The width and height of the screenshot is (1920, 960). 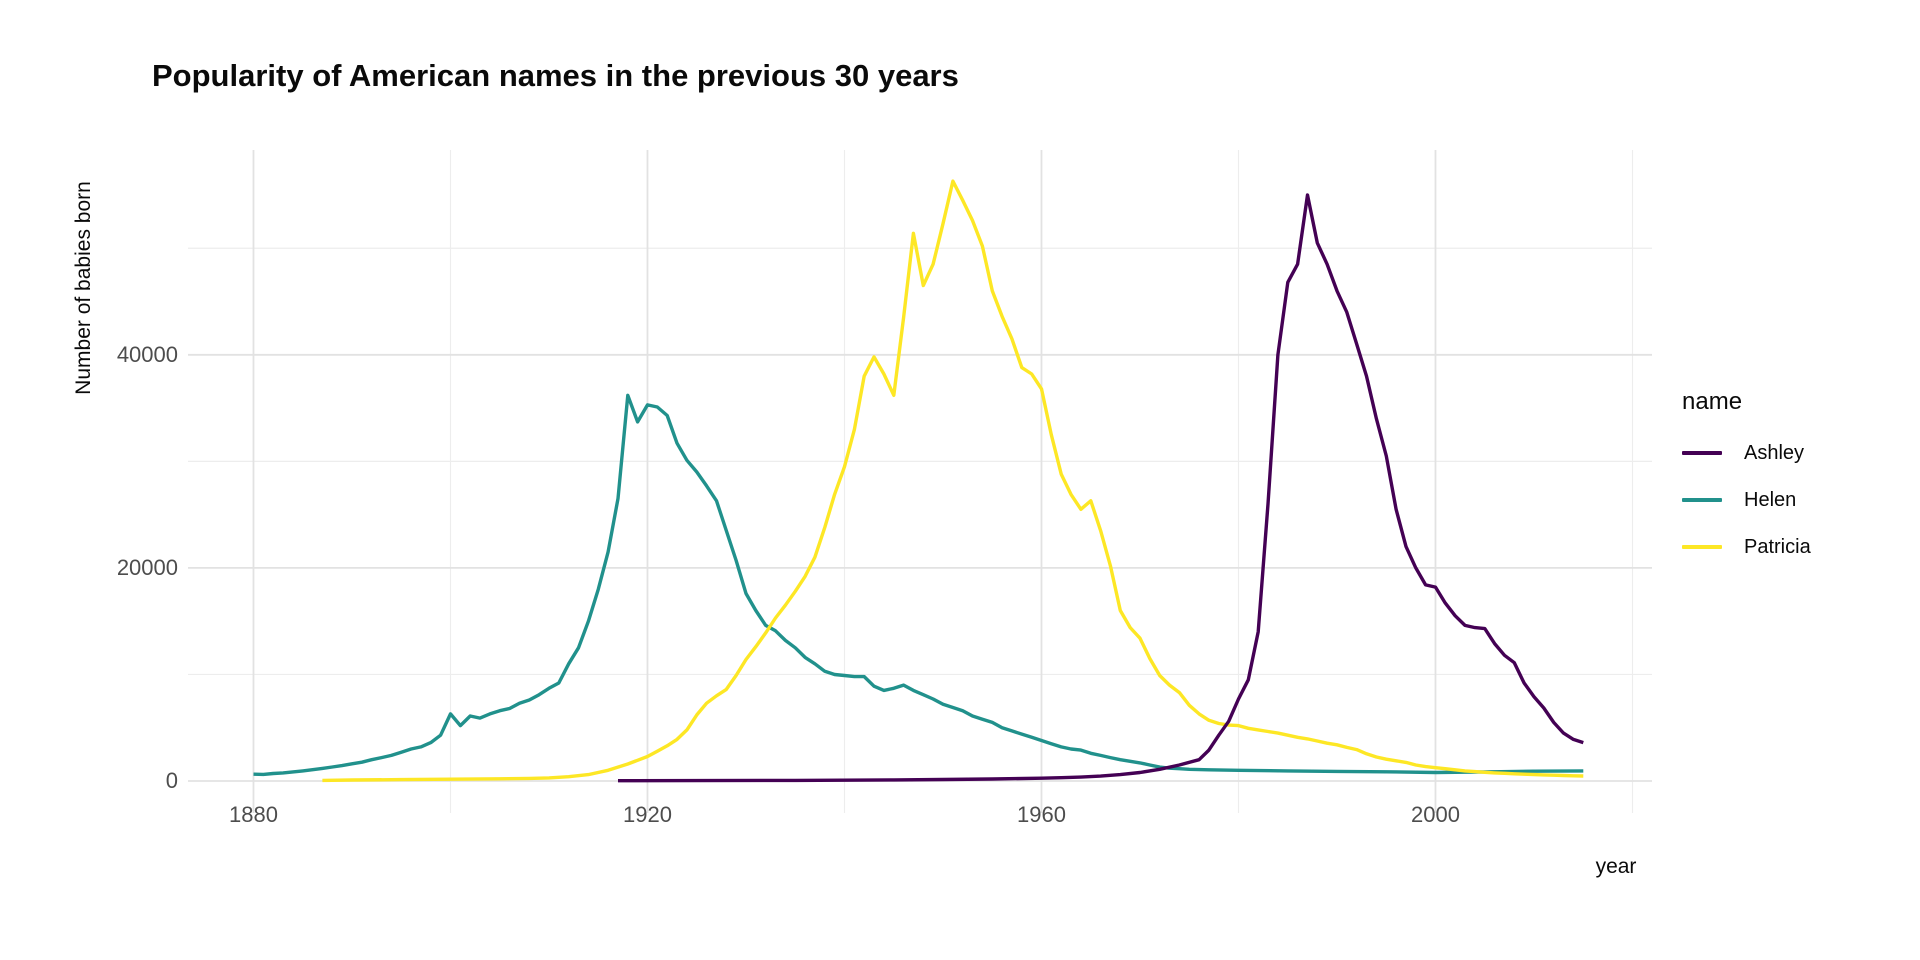 I want to click on legend-line-swatch-ashley, so click(x=1702, y=453).